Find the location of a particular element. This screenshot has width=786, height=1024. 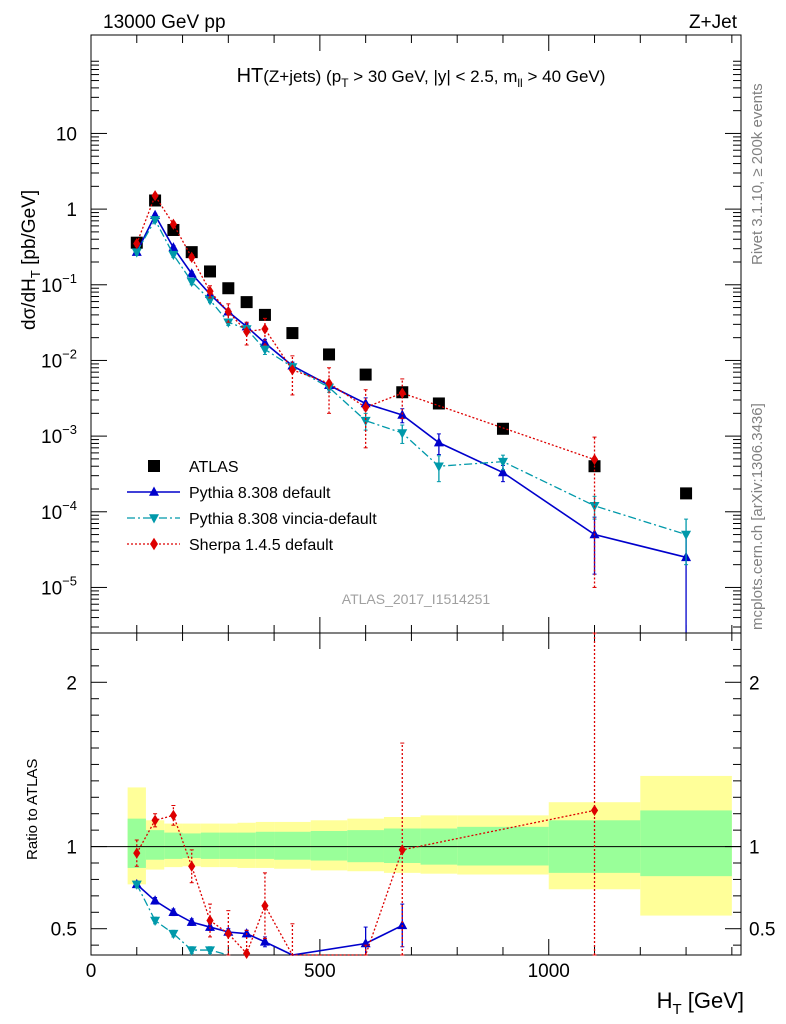

main-y-tick-exponent: −1 is located at coordinates (69, 278).